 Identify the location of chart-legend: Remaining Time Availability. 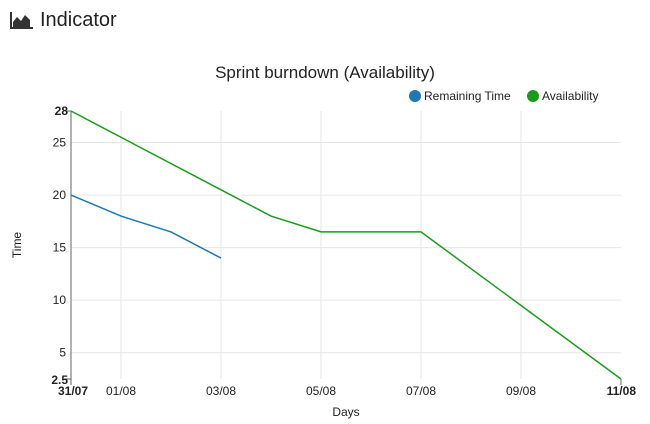
(503, 96).